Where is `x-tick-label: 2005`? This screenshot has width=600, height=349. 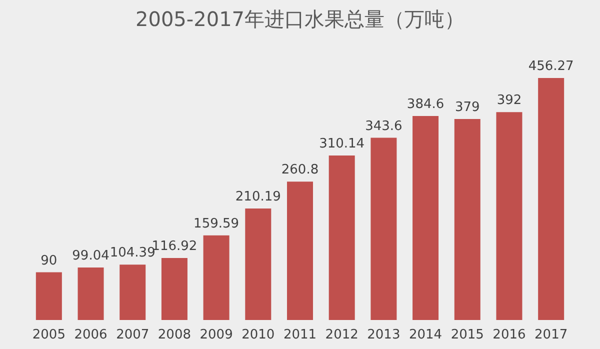 x-tick-label: 2005 is located at coordinates (49, 335).